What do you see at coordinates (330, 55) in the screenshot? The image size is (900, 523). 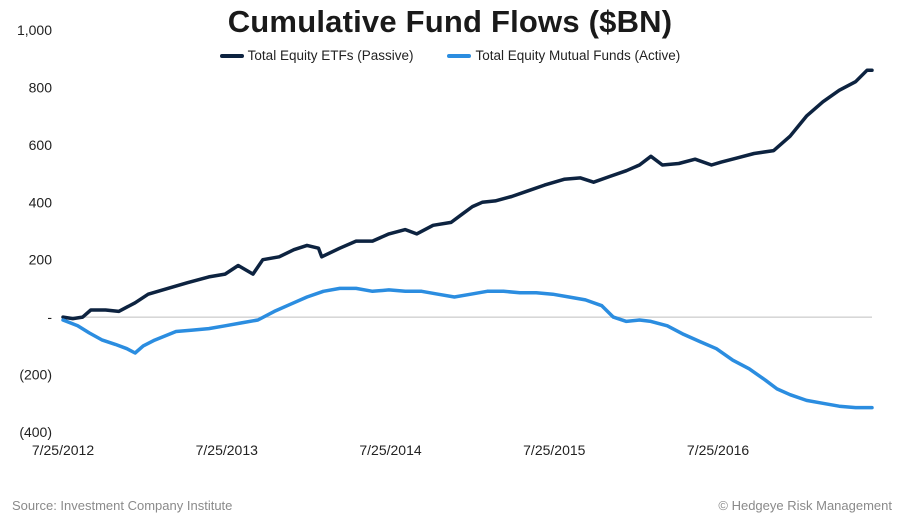 I see `legend-label-passive: Total Equity ETFs (Passive)` at bounding box center [330, 55].